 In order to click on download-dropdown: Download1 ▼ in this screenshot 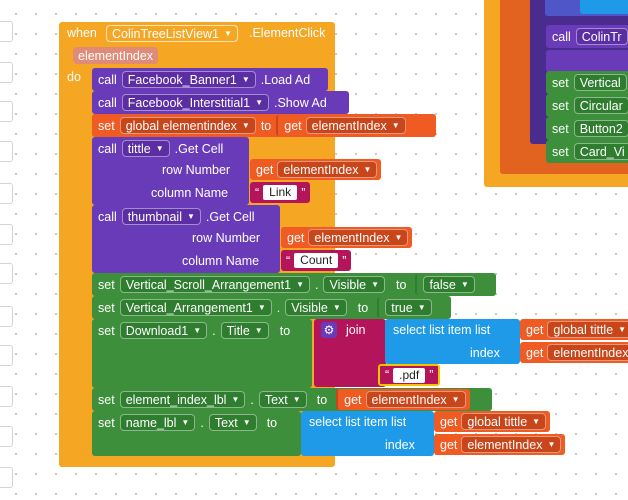, I will do `click(163, 330)`.